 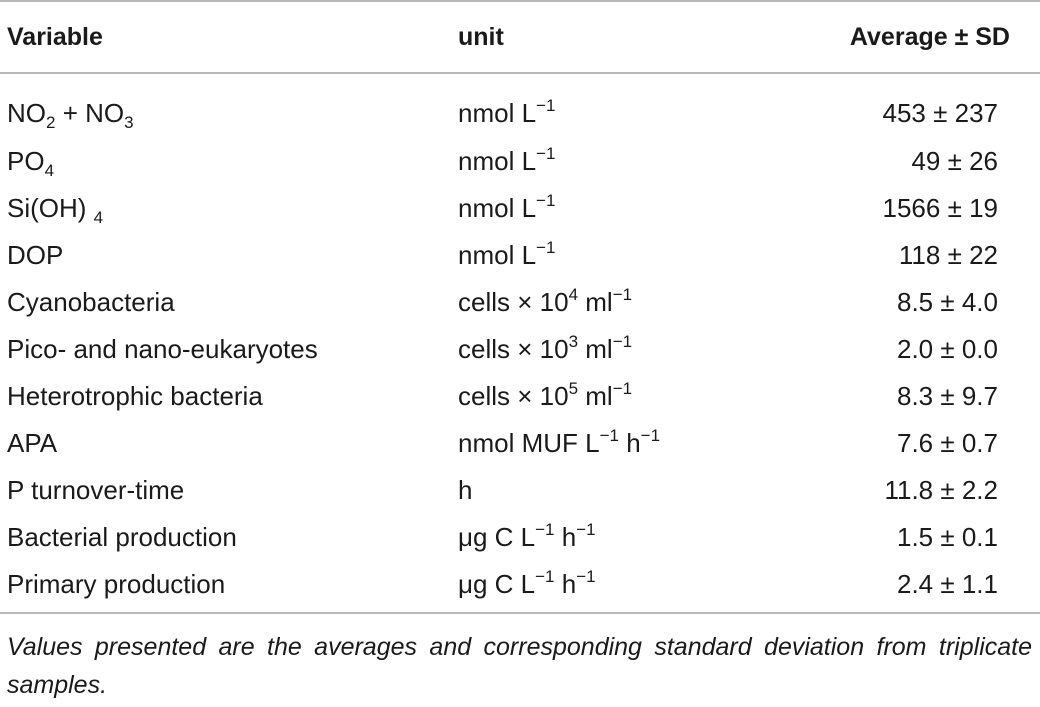 What do you see at coordinates (70, 114) in the screenshot?
I see `cell-variable: NO2 + NO3` at bounding box center [70, 114].